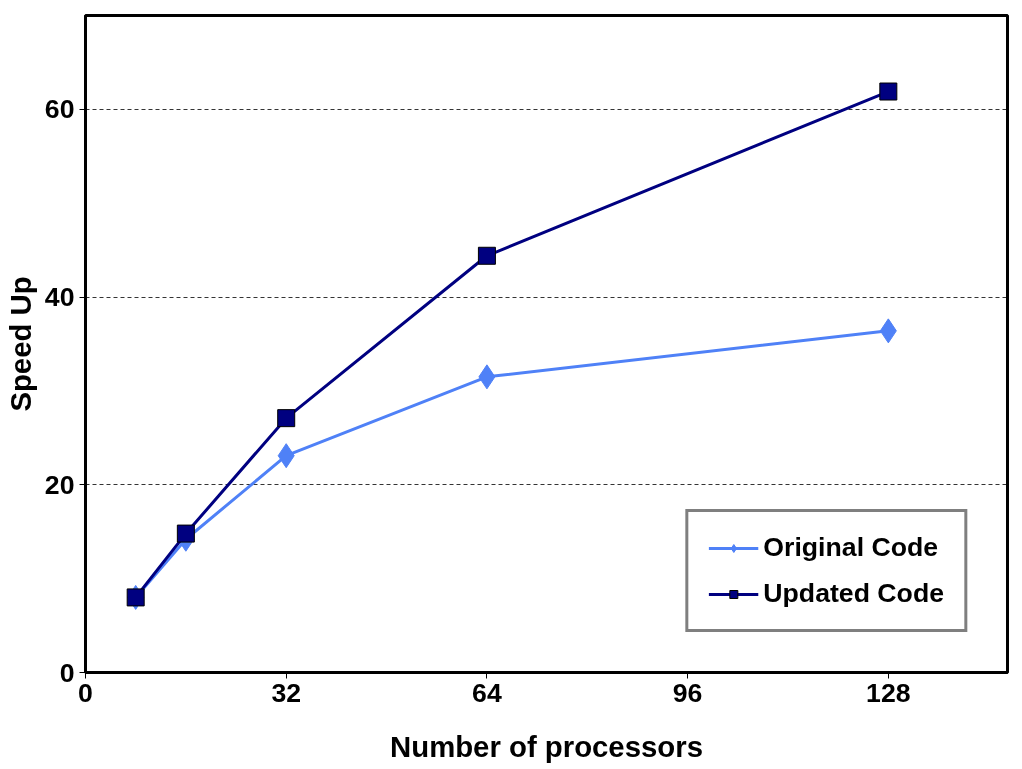  What do you see at coordinates (546, 746) in the screenshot?
I see `x-axis-title: Number of processors` at bounding box center [546, 746].